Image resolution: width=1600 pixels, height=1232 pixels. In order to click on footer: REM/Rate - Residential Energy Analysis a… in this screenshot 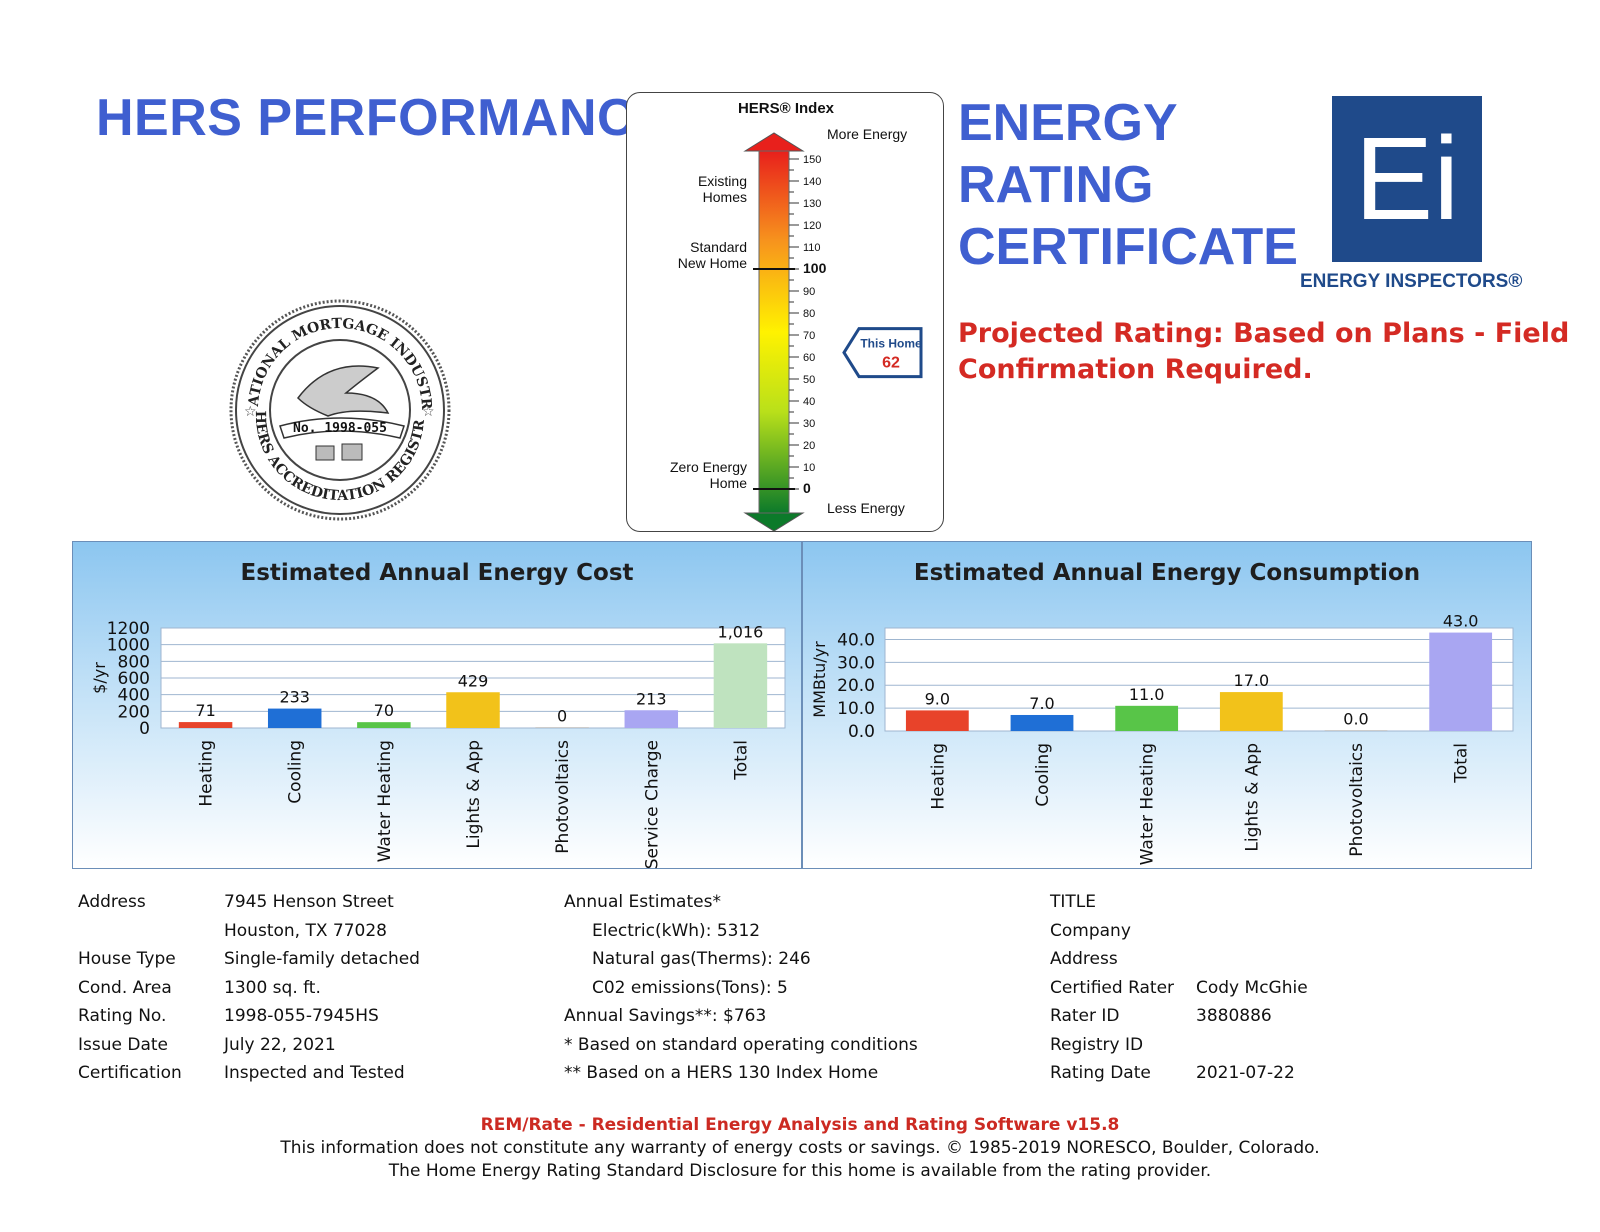, I will do `click(800, 1148)`.